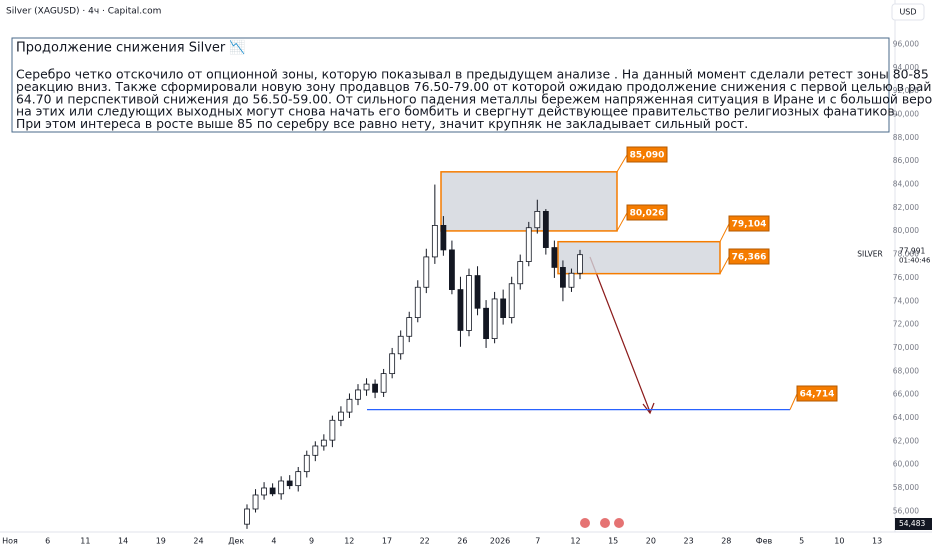 The height and width of the screenshot is (550, 932). I want to click on x-tick-label: 23, so click(689, 541).